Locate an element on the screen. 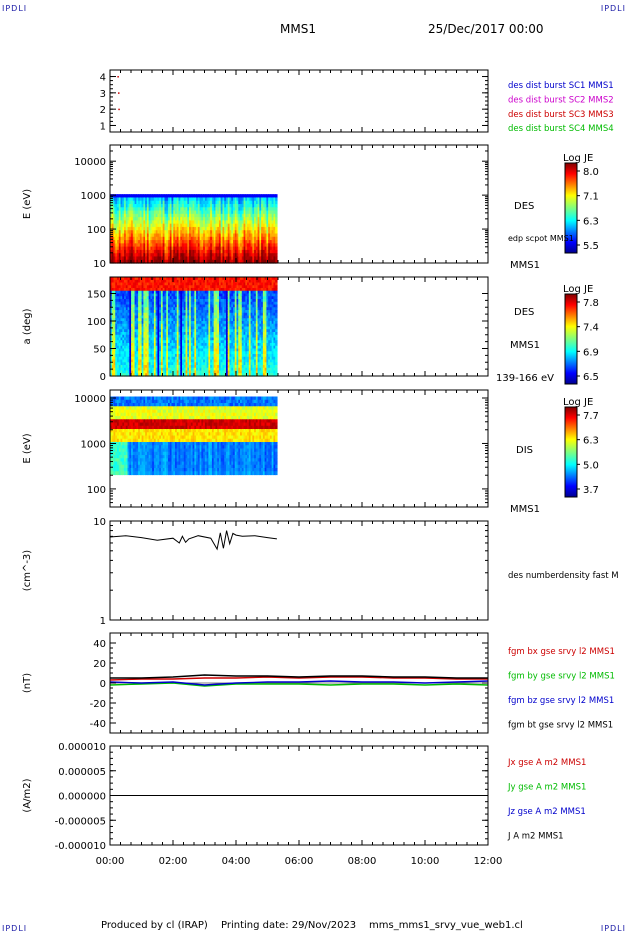 The width and height of the screenshot is (630, 934). corner-label-br: IPDLI is located at coordinates (613, 928).